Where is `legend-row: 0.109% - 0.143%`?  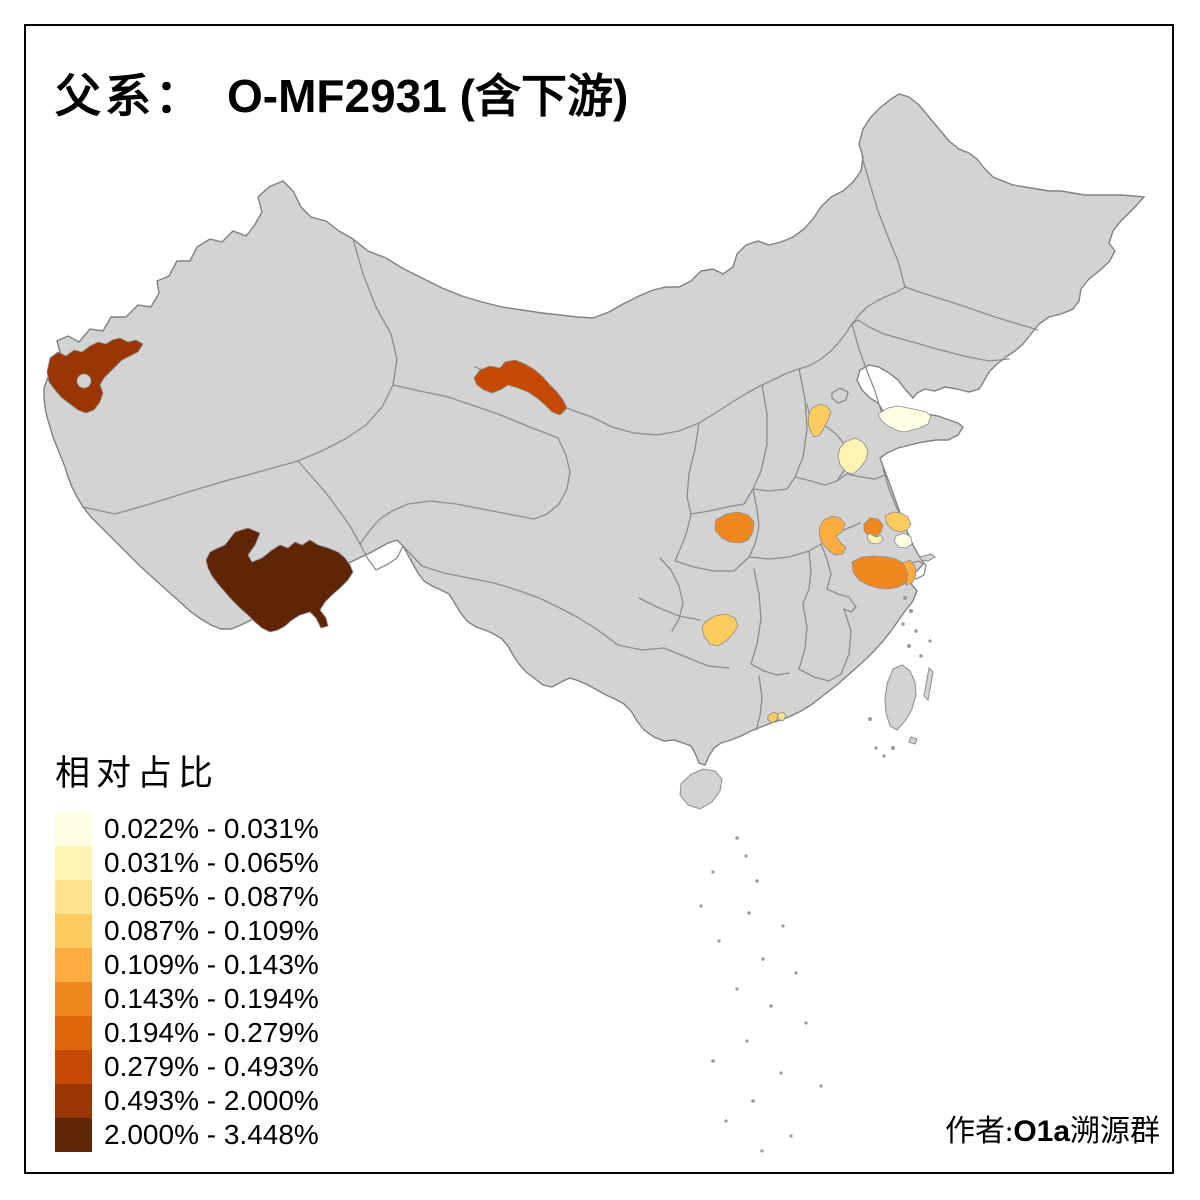
legend-row: 0.109% - 0.143% is located at coordinates (187, 965).